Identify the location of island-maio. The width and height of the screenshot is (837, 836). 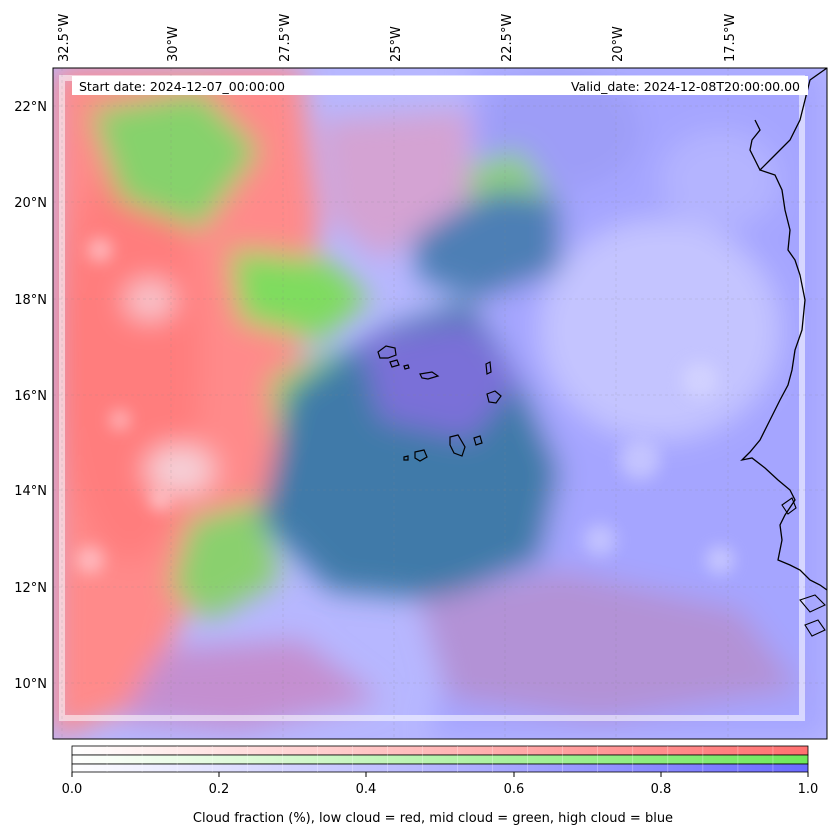
(478, 440).